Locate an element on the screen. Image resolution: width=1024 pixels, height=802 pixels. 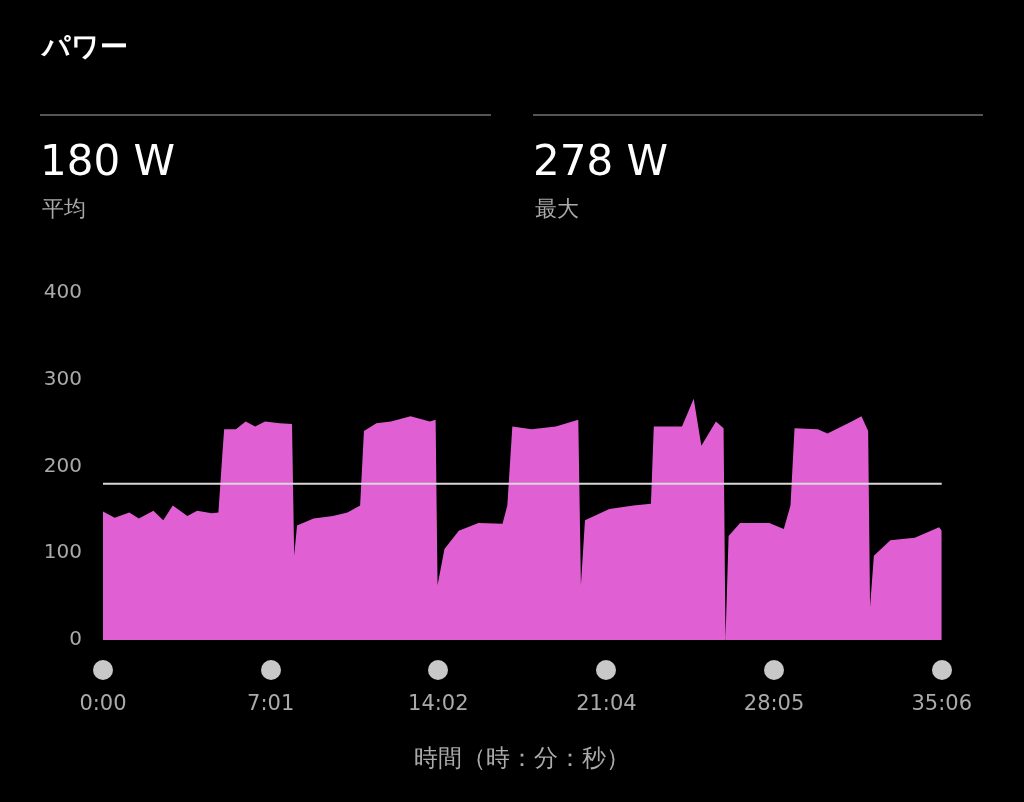
chart-title: パワー is located at coordinates (85, 47).